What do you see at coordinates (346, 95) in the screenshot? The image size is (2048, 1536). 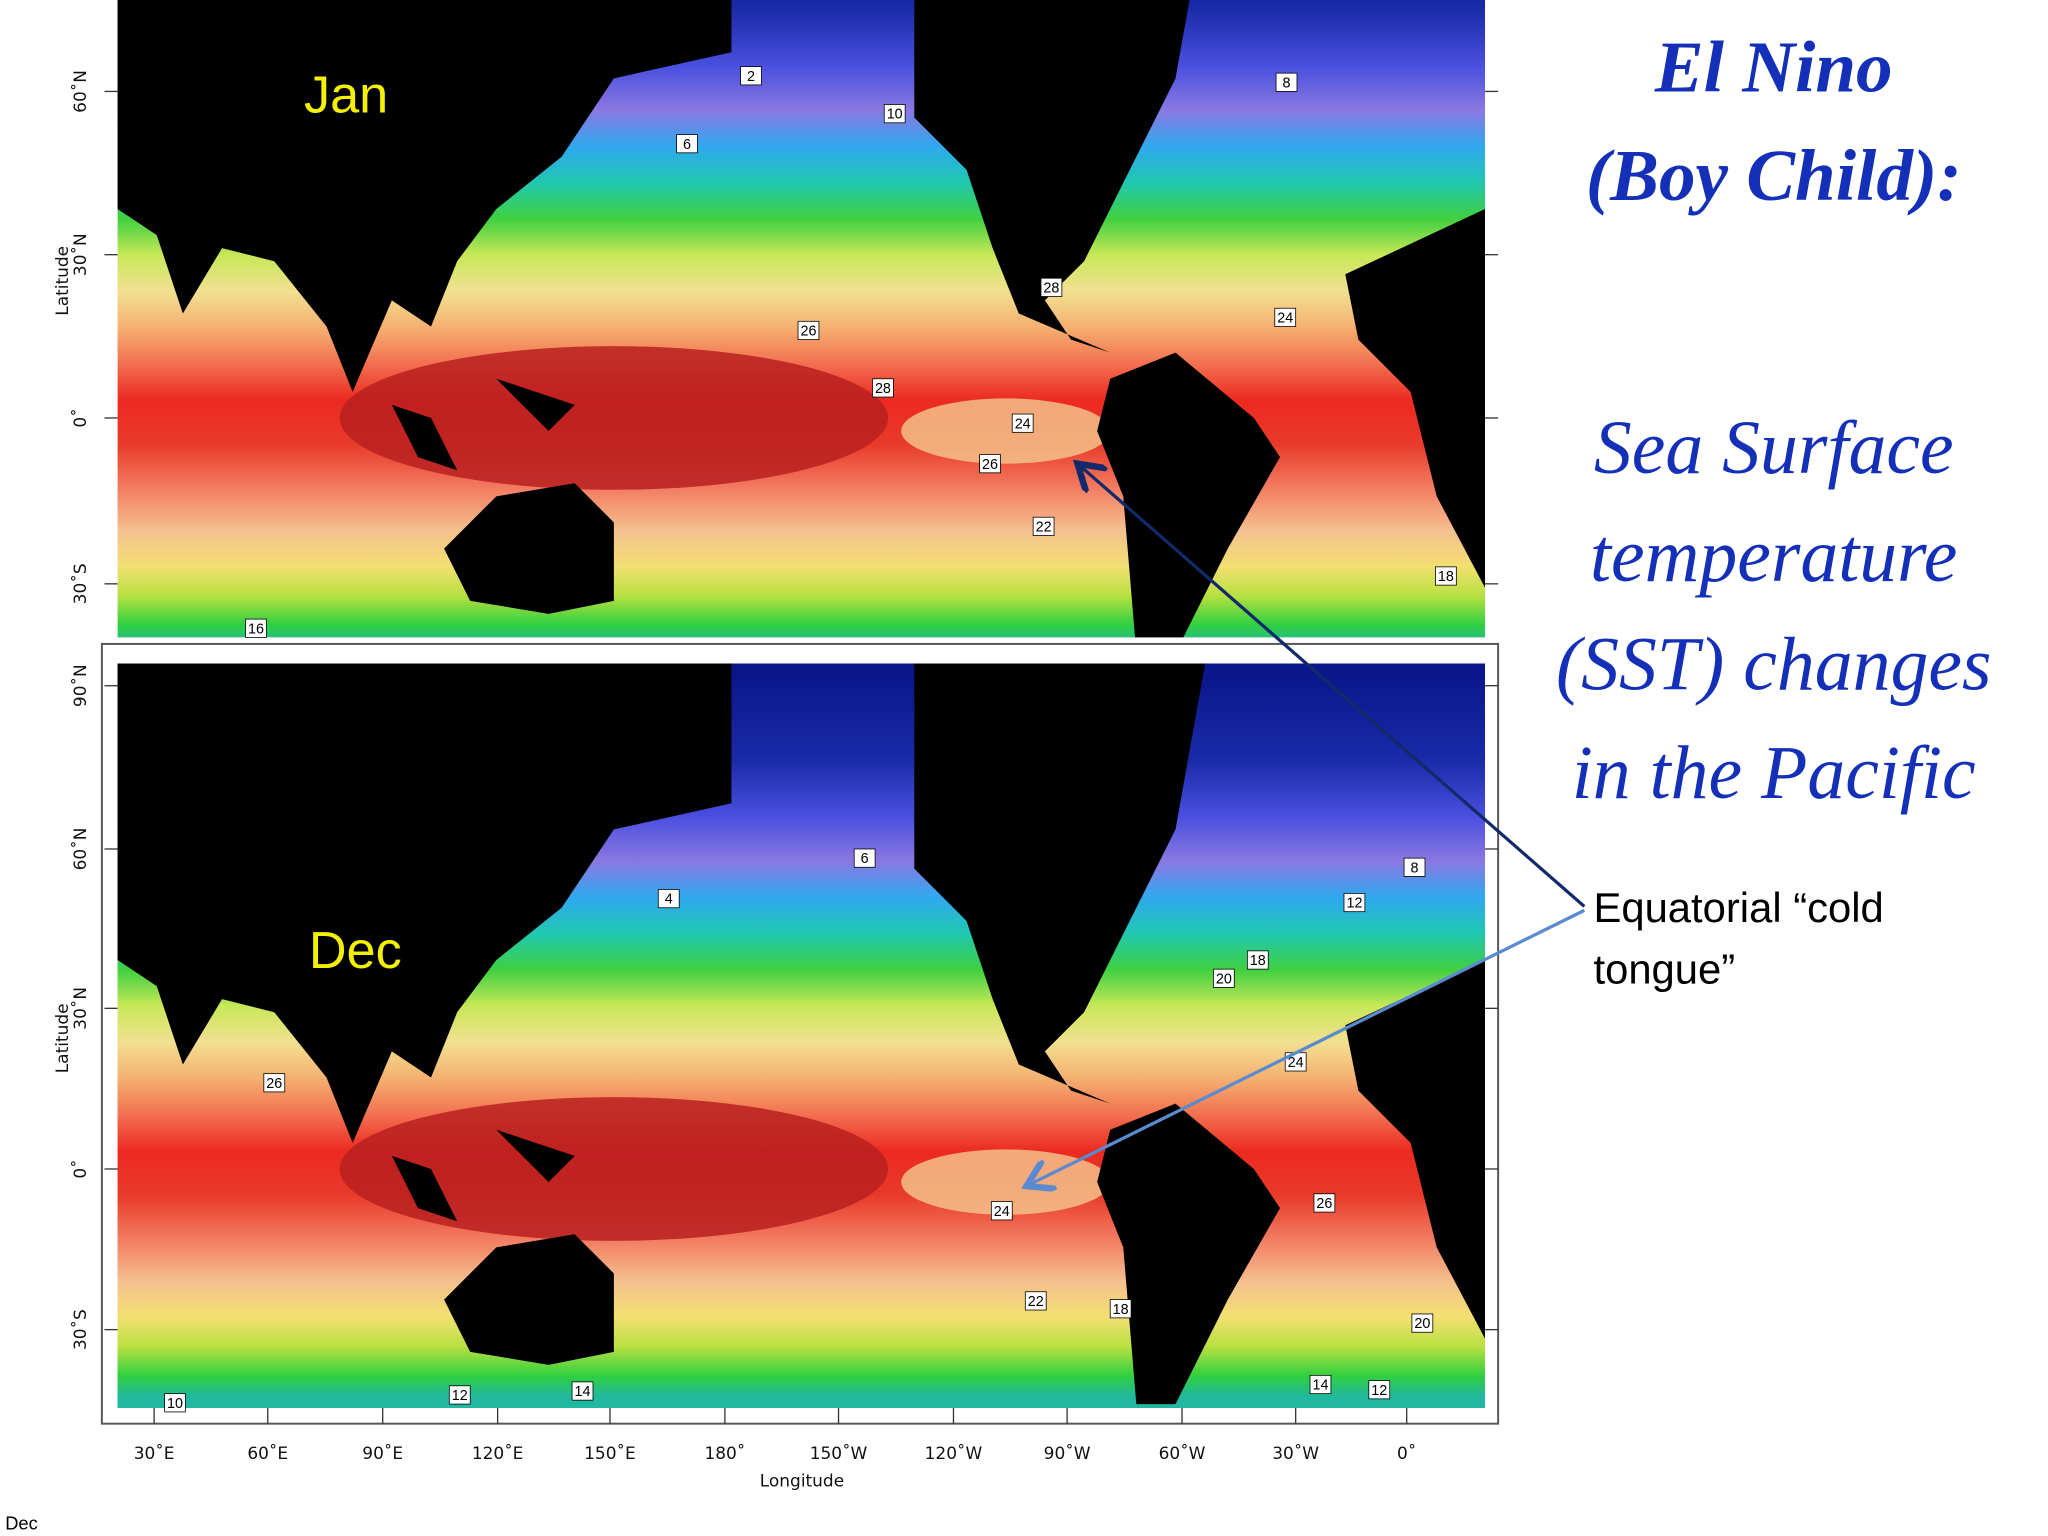 I see `month-label: Jan` at bounding box center [346, 95].